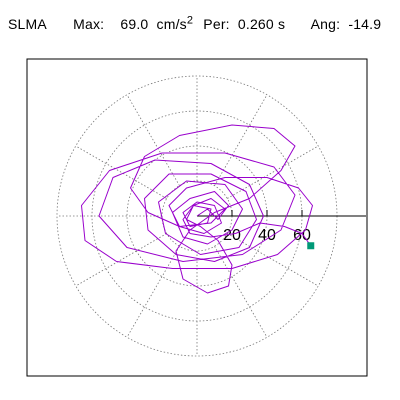  I want to click on max-unit: cm/s2, so click(175, 23).